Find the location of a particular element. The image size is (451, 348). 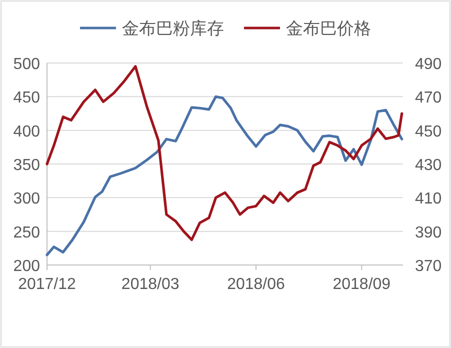

y2-tick-label: 410 is located at coordinates (428, 199).